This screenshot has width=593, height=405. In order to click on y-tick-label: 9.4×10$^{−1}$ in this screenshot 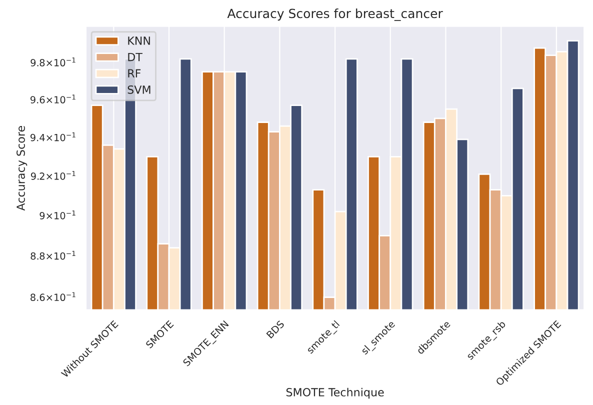, I will do `click(53, 137)`.